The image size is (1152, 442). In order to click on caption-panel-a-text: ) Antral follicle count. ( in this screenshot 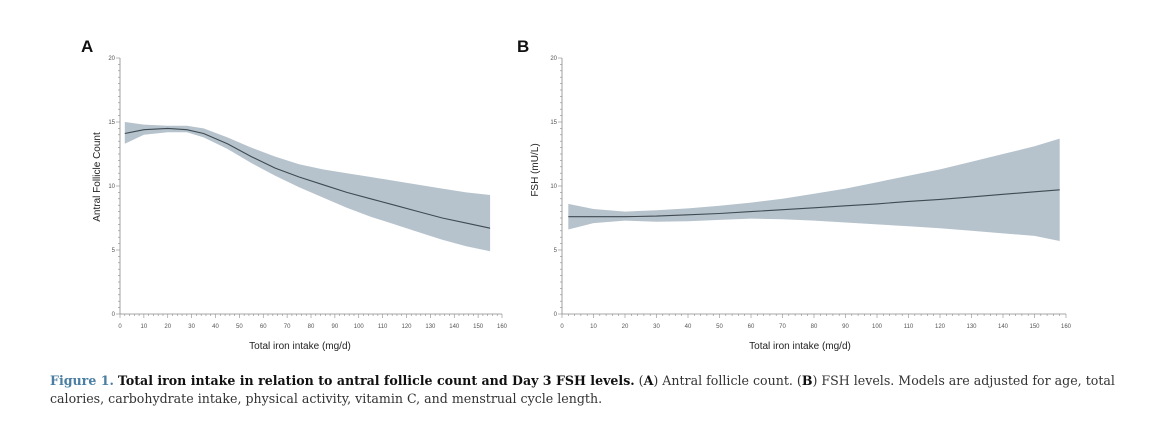, I will do `click(727, 380)`.